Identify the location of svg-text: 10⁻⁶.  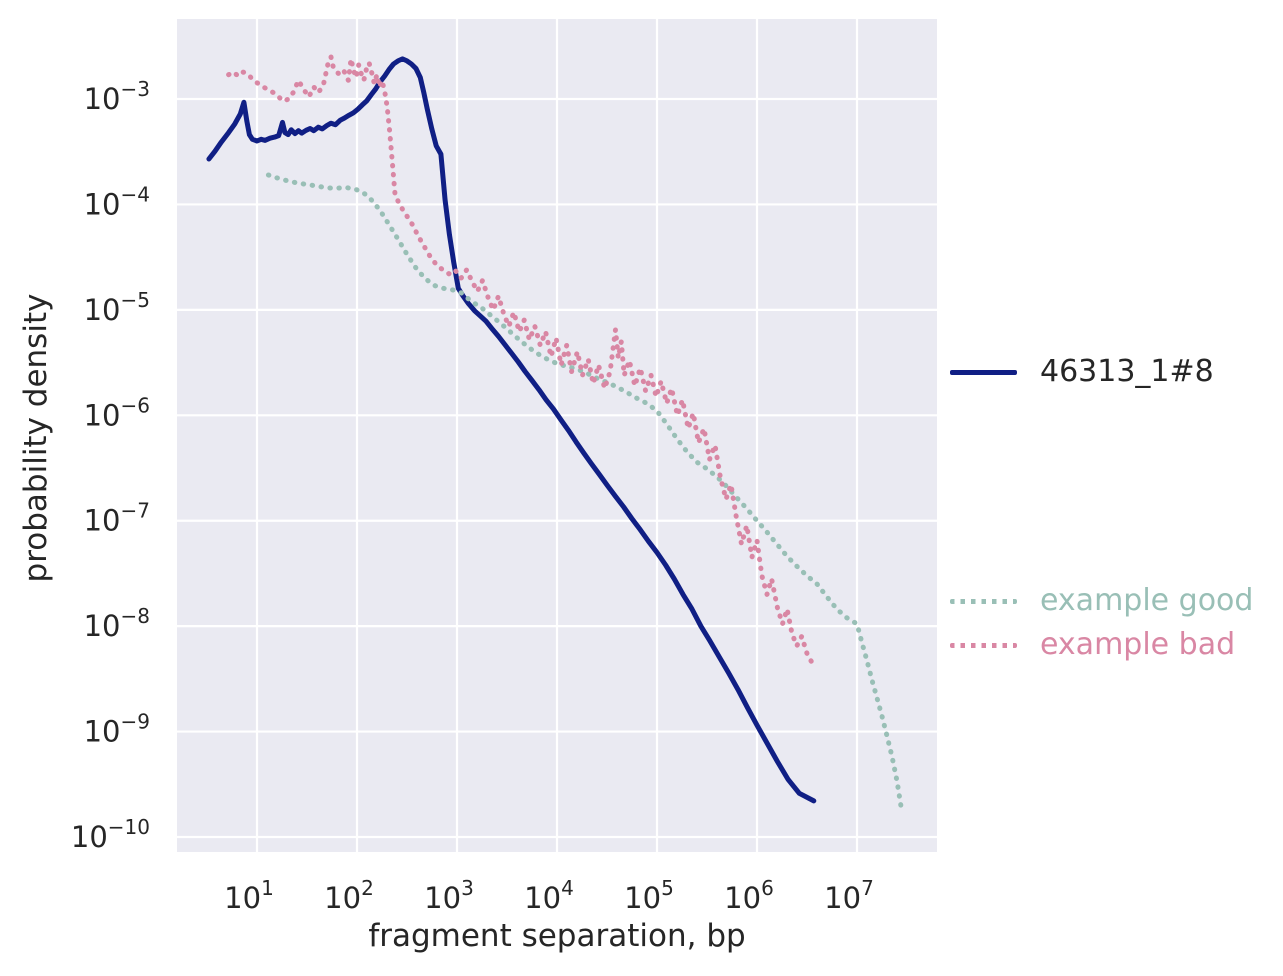
(117, 412).